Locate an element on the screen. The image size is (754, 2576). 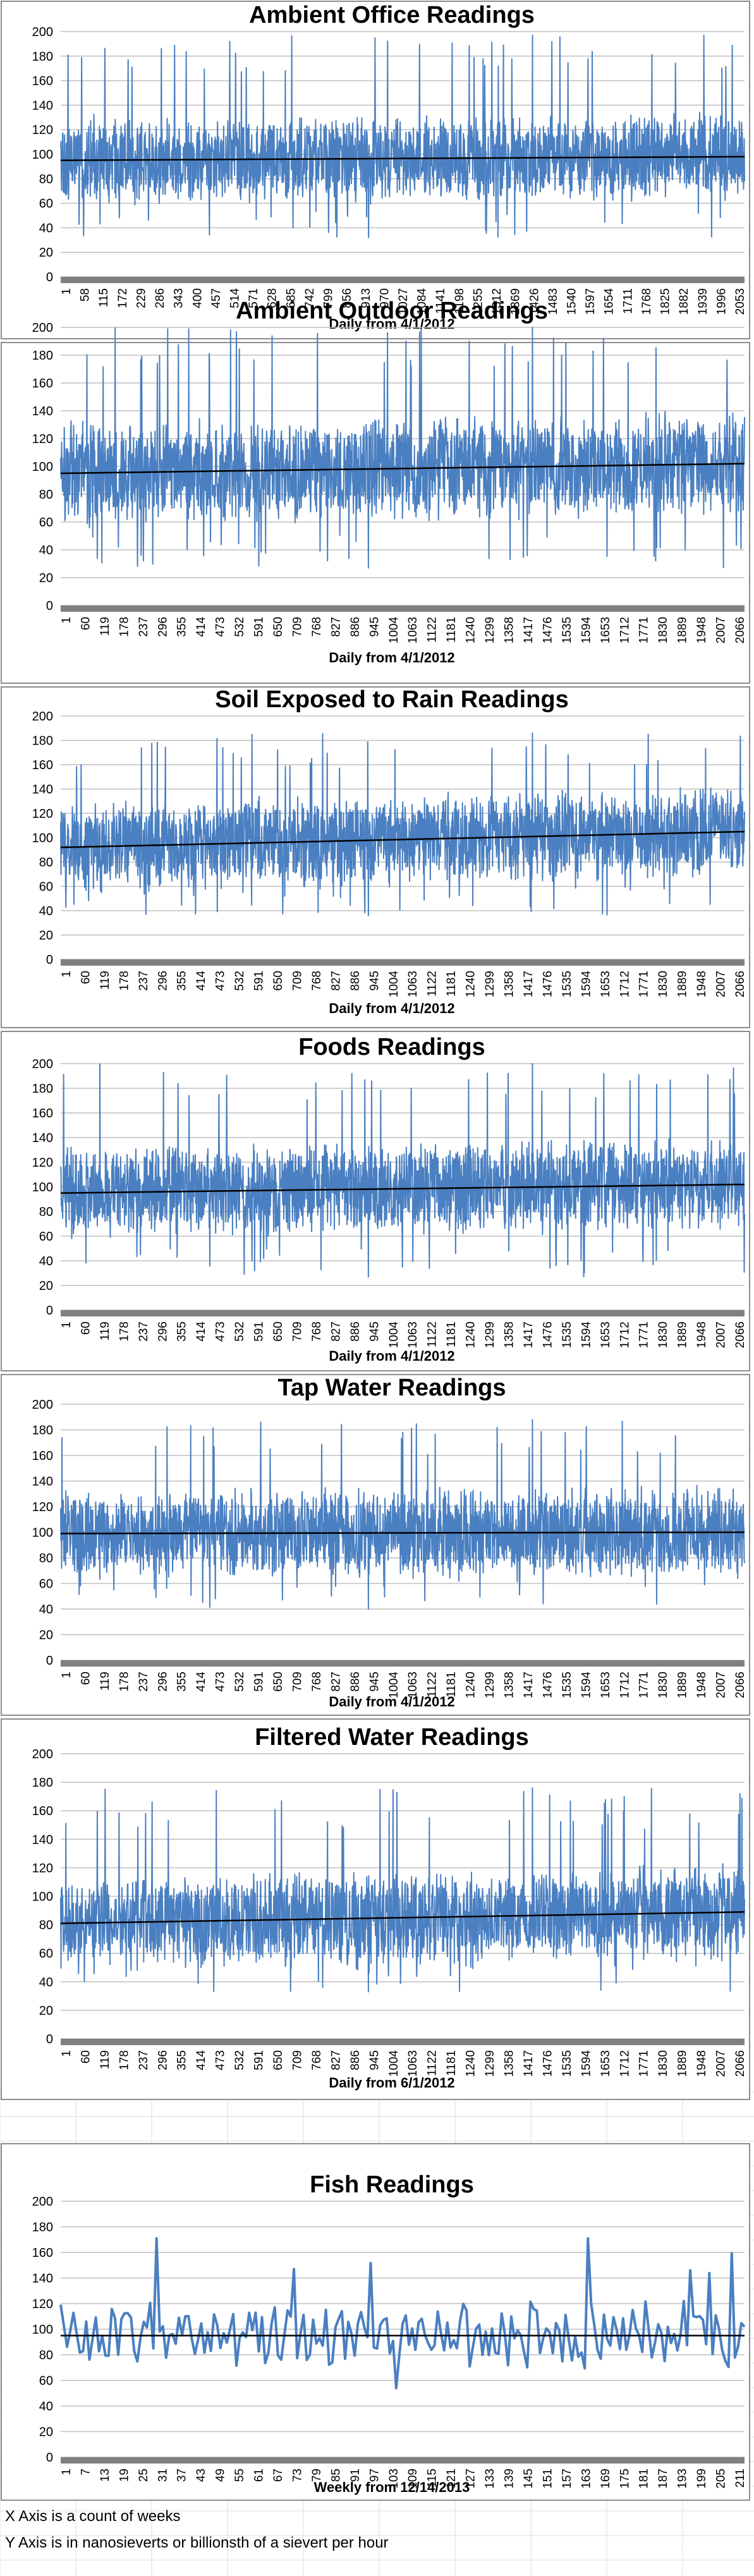
x-tick-label: 237 is located at coordinates (143, 2060).